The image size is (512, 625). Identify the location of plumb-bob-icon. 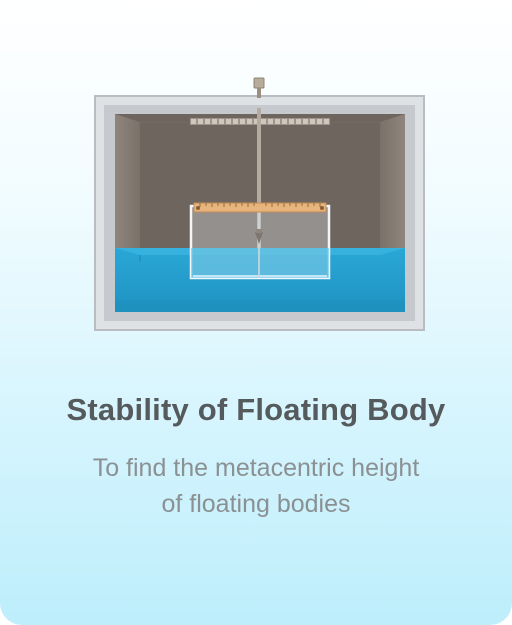
(259, 236).